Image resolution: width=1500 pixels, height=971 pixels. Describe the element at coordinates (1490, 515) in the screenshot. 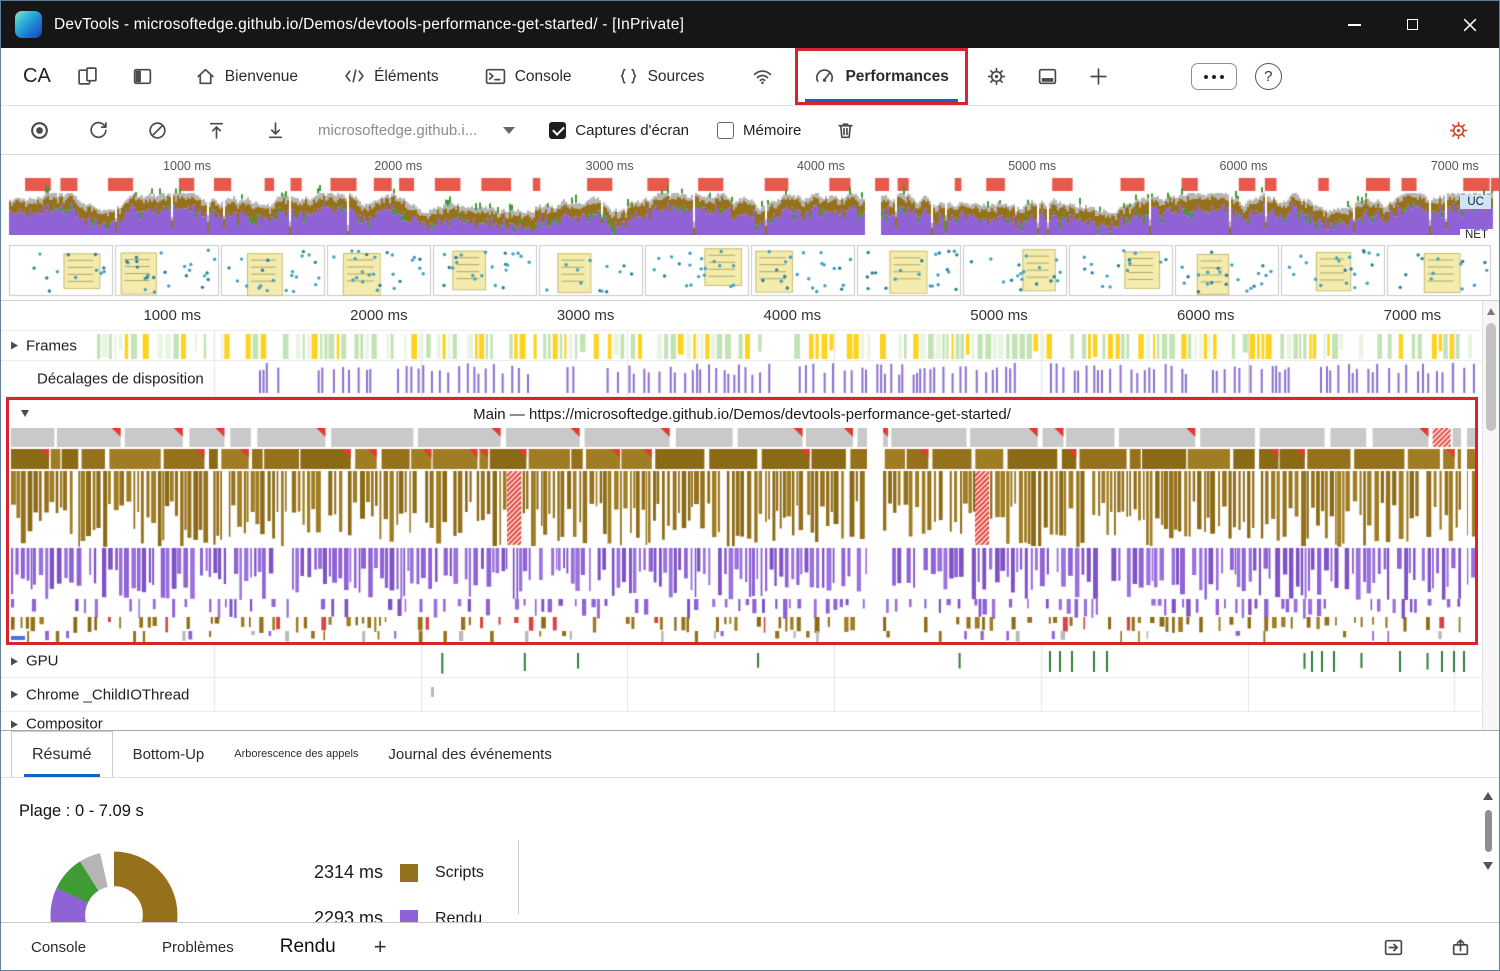

I see `timeline-scrollbar` at that location.